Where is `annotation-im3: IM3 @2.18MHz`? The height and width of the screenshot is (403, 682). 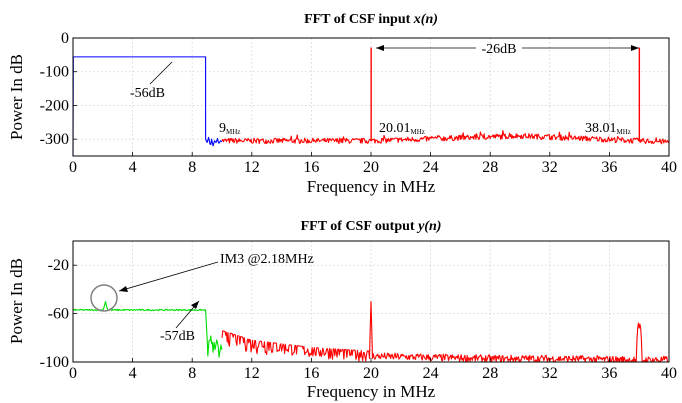
annotation-im3: IM3 @2.18MHz is located at coordinates (202, 282).